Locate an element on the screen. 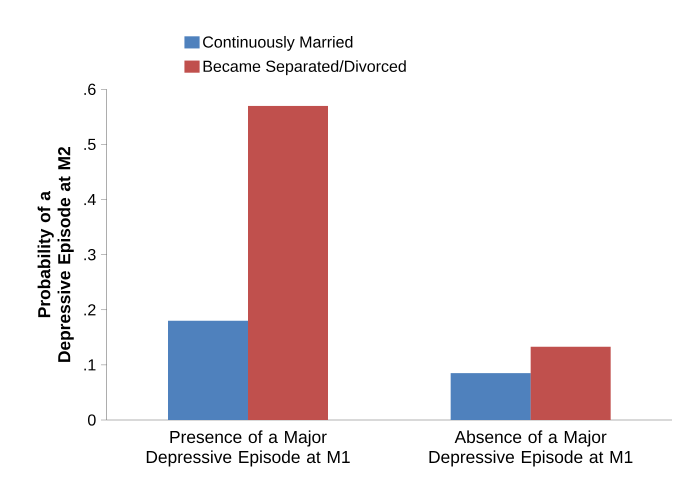  y-tick-label: .3 is located at coordinates (90, 254).